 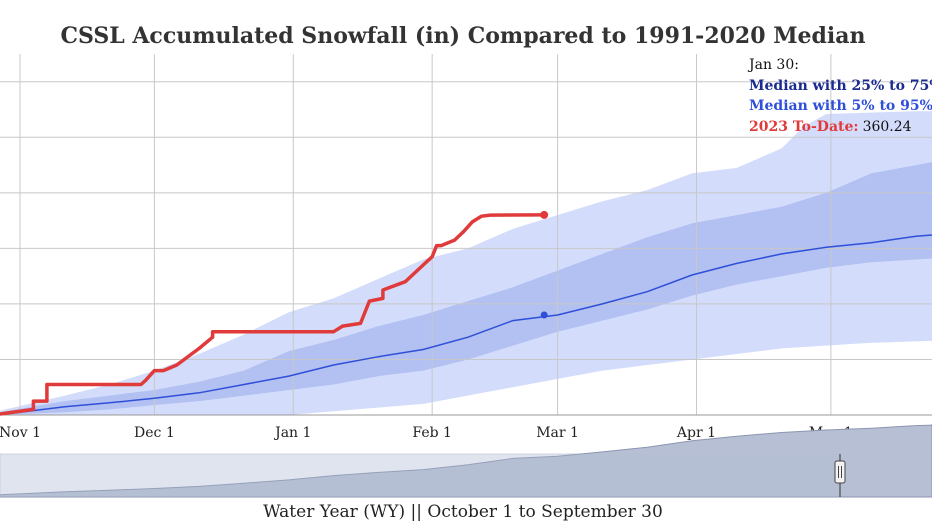 What do you see at coordinates (154, 433) in the screenshot?
I see `x-tick-label: Dec 1` at bounding box center [154, 433].